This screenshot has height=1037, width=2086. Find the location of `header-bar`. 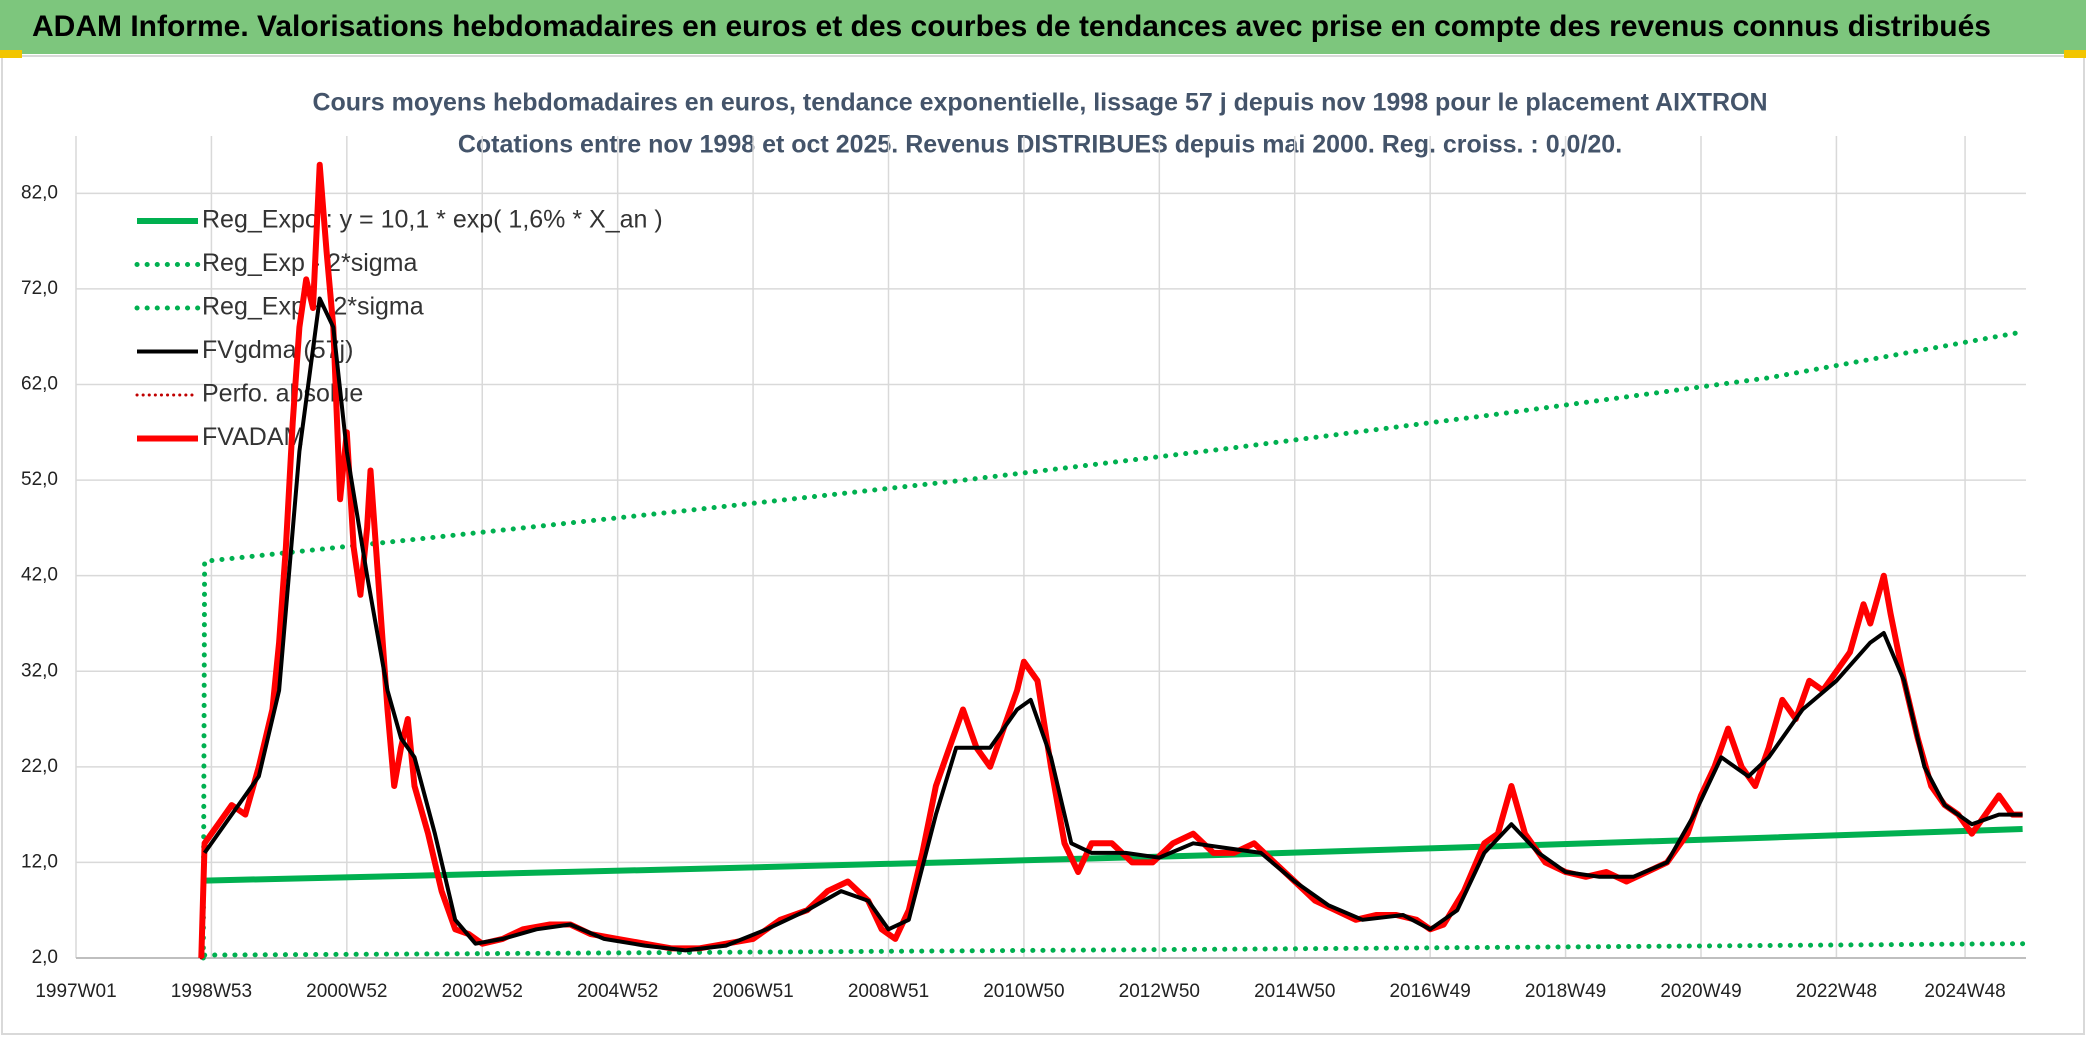

header-bar is located at coordinates (1043, 27).